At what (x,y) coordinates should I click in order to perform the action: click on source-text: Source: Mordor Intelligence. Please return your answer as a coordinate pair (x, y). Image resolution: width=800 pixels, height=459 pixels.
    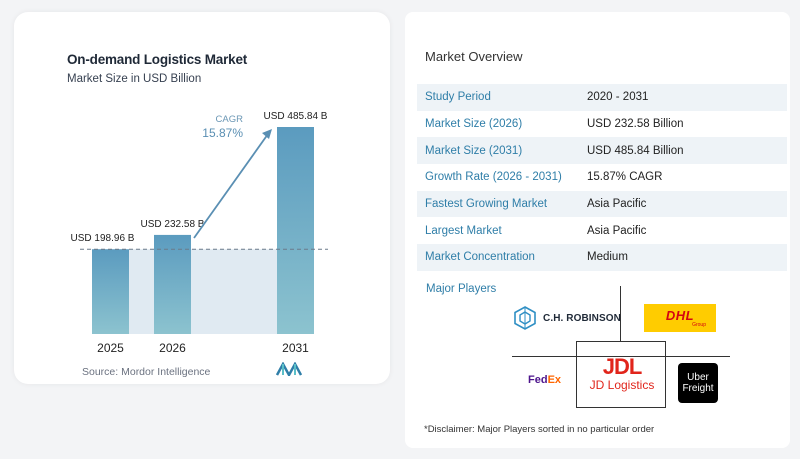
    Looking at the image, I should click on (146, 372).